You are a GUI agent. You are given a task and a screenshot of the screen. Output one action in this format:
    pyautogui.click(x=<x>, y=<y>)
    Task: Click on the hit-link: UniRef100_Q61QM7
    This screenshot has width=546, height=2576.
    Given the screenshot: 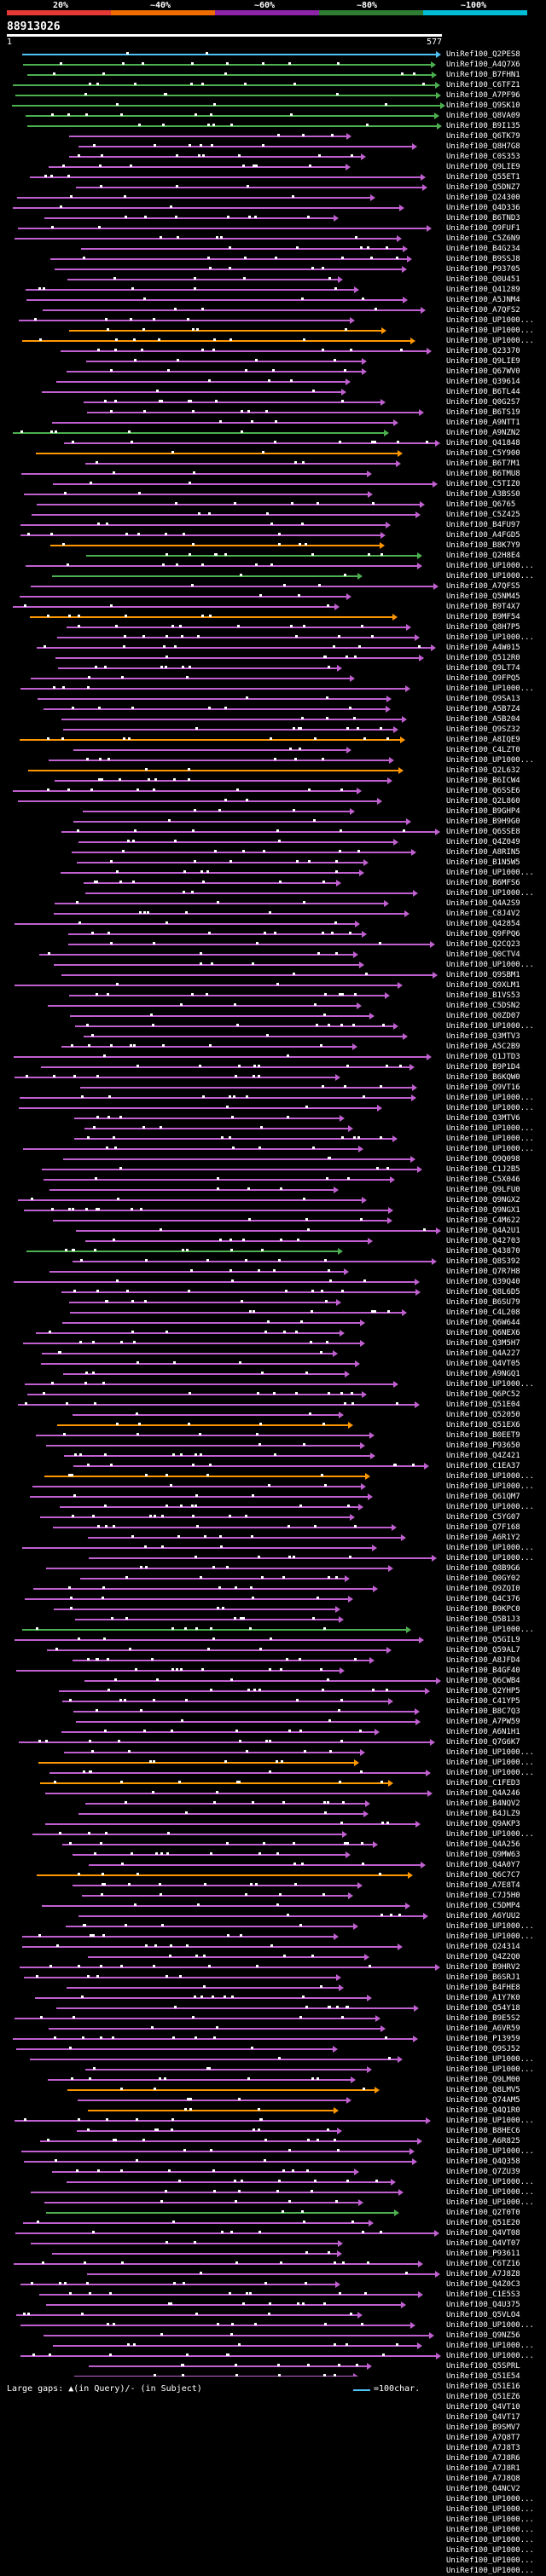 What is the action you would take?
    pyautogui.click(x=483, y=1497)
    